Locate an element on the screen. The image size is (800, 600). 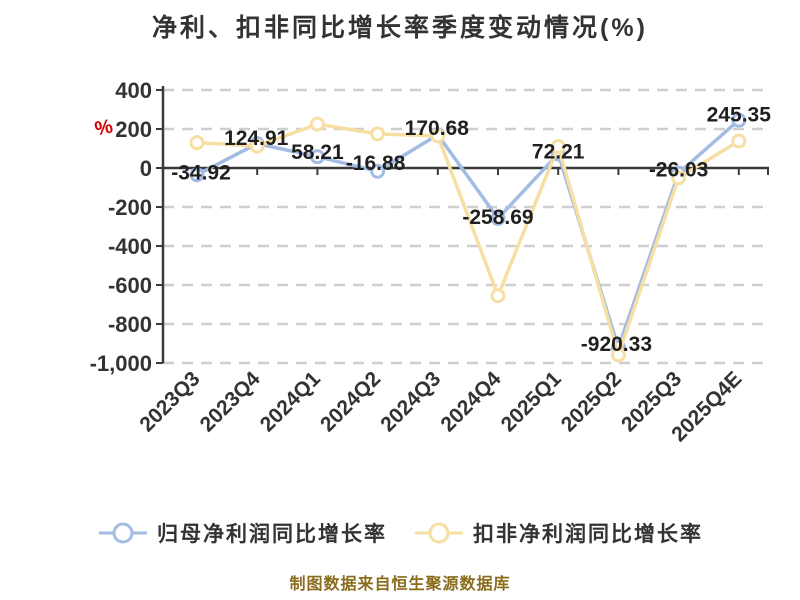
data-point-label: -258.69 is located at coordinates (497, 217).